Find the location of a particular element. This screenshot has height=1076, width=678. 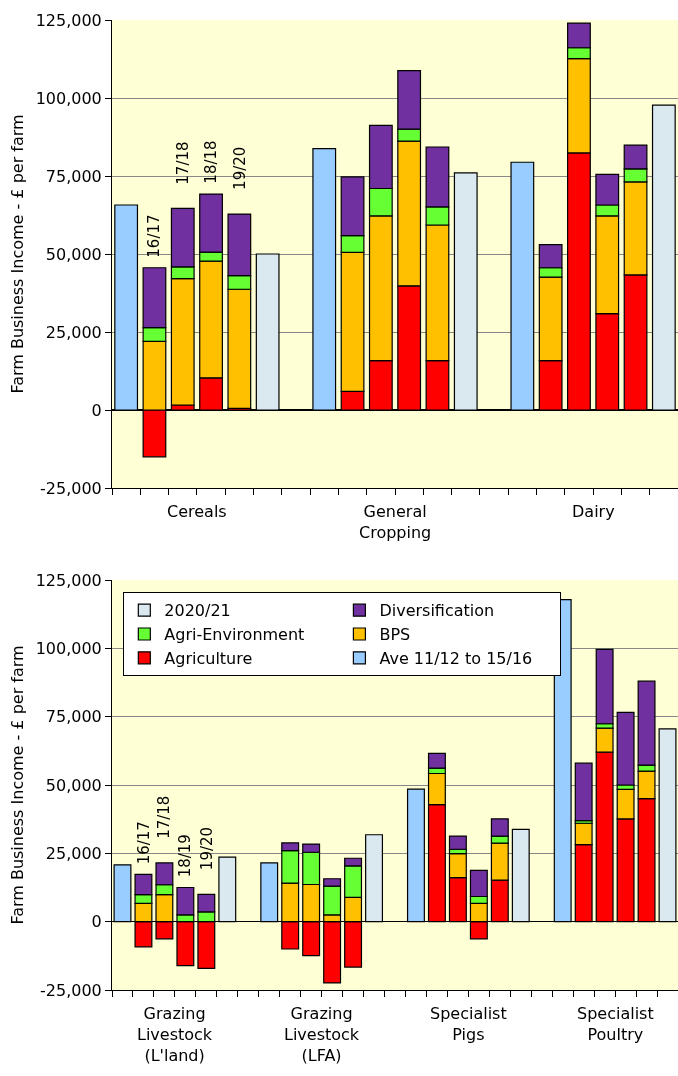

legend-label: Ave 11/12 to 15/16 is located at coordinates (456, 659).